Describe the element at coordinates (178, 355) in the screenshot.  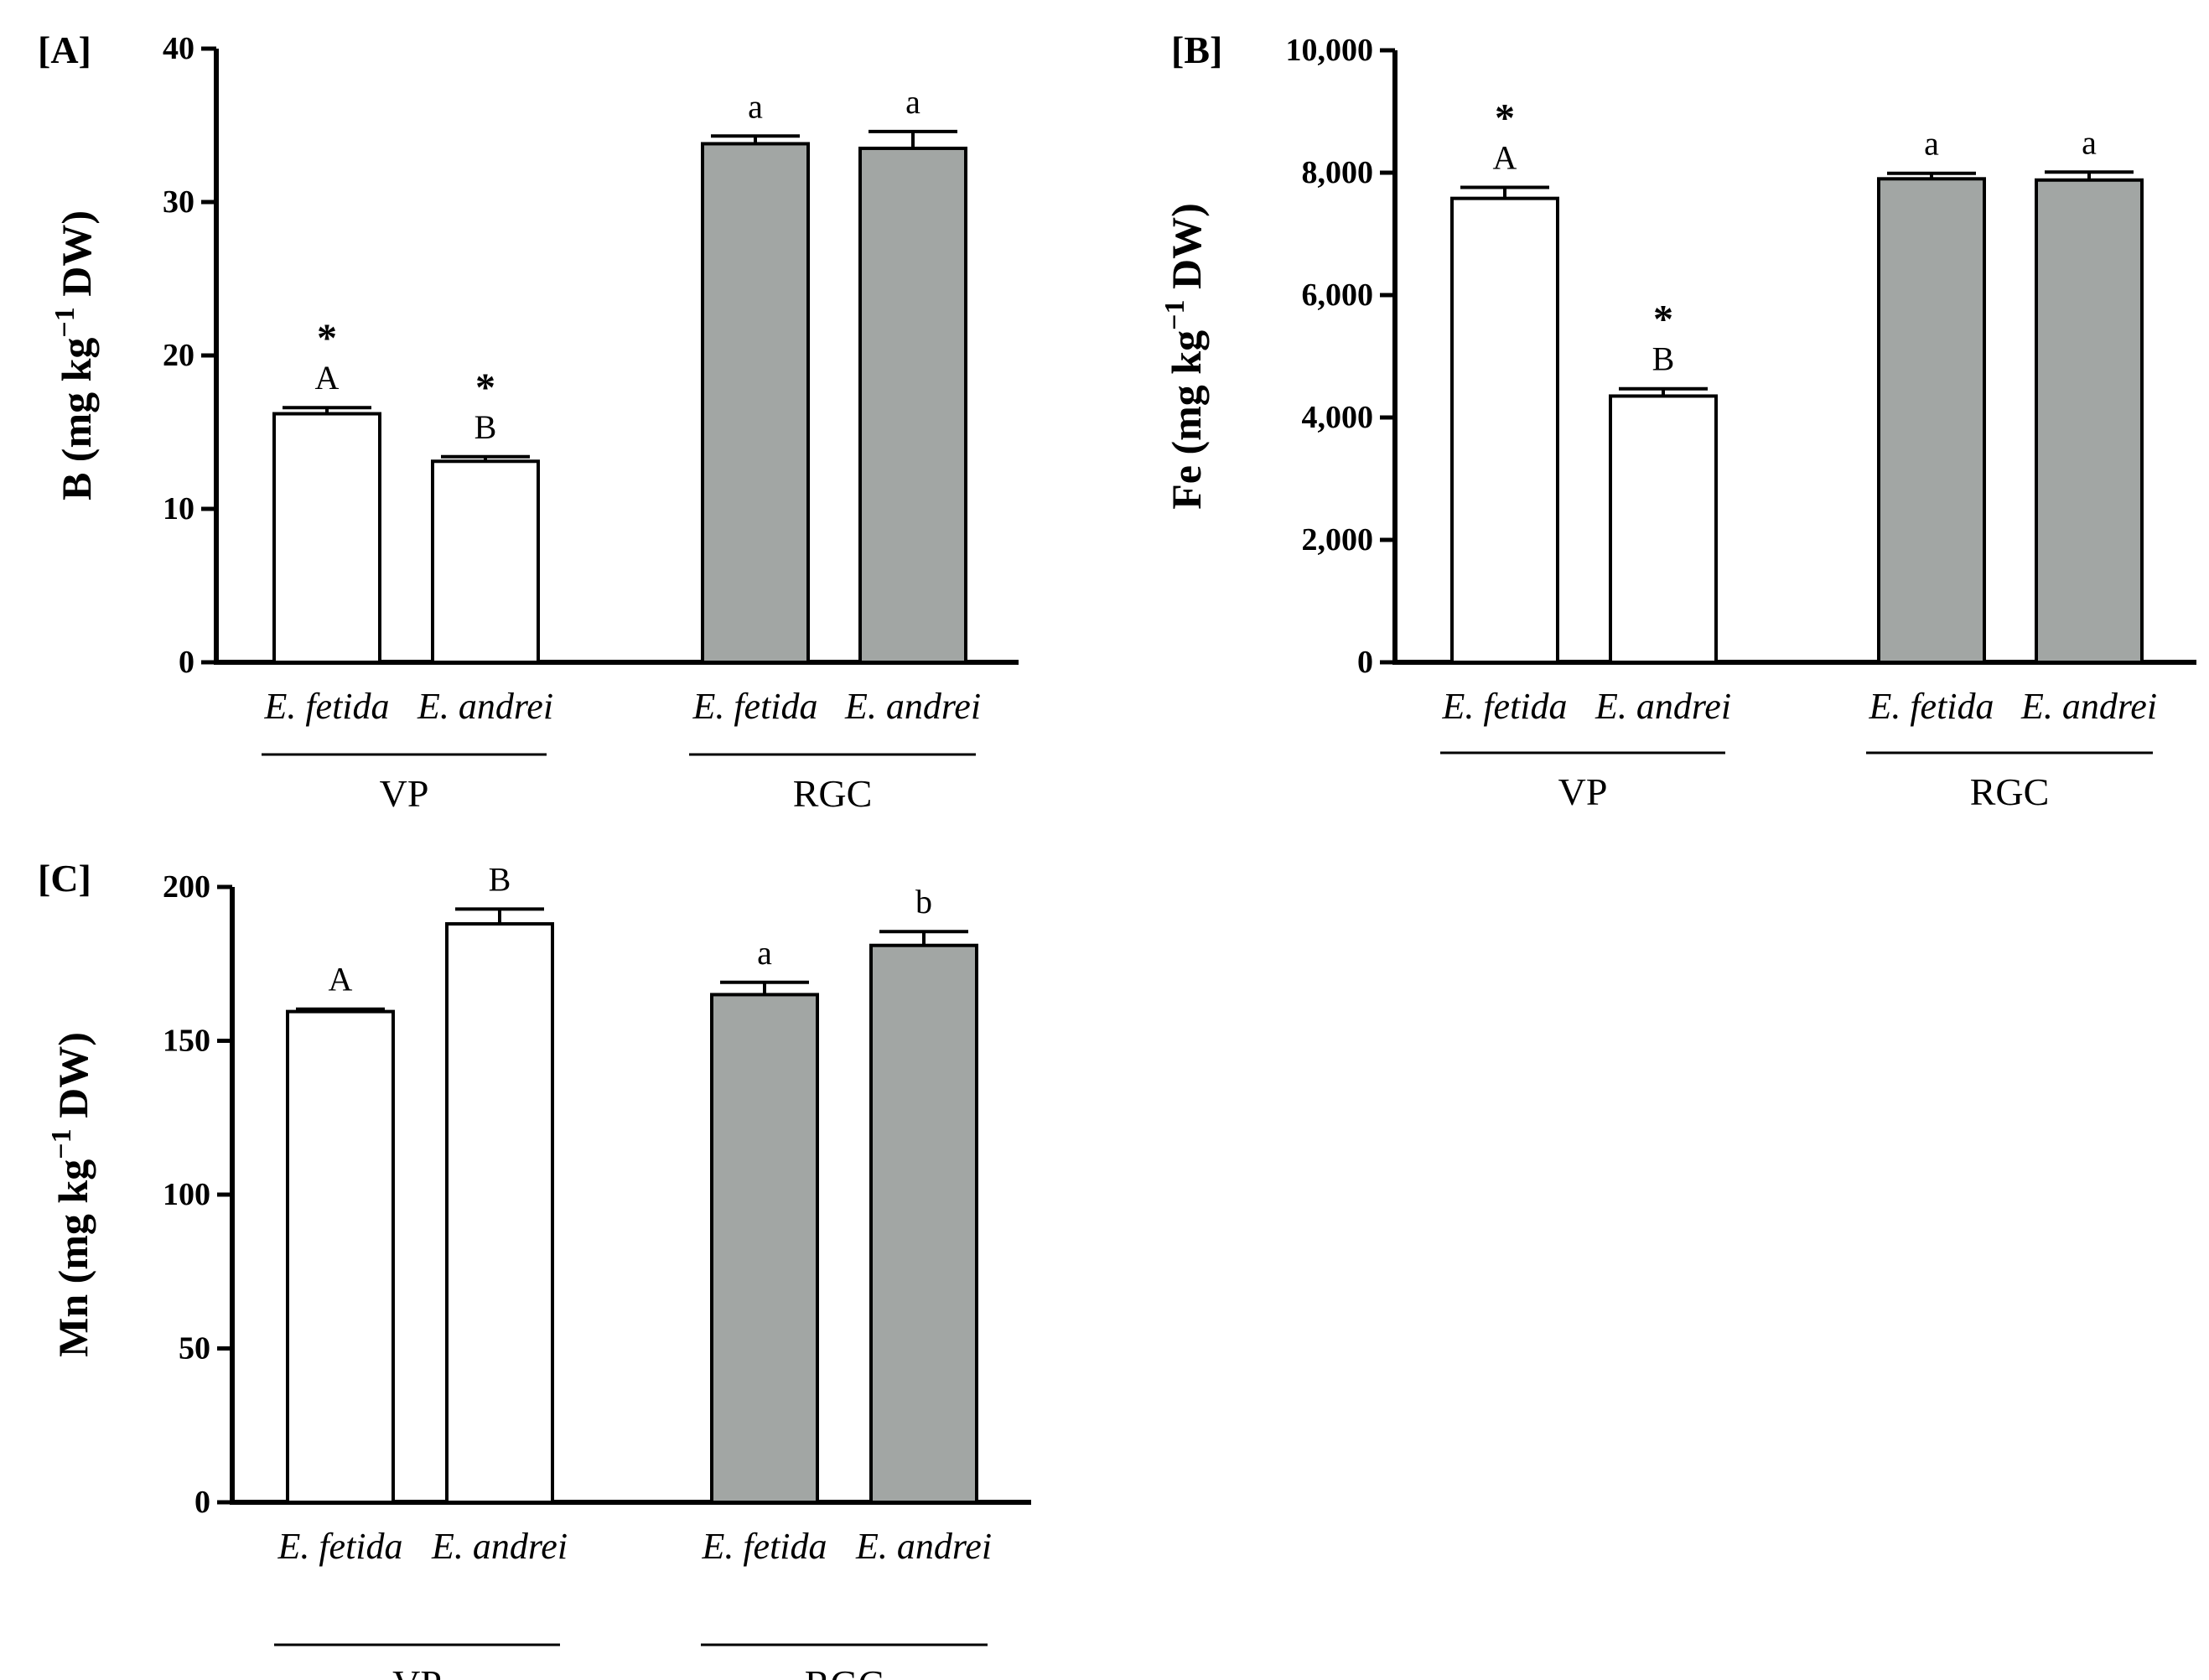
I see `y-tick-label: 20` at that location.